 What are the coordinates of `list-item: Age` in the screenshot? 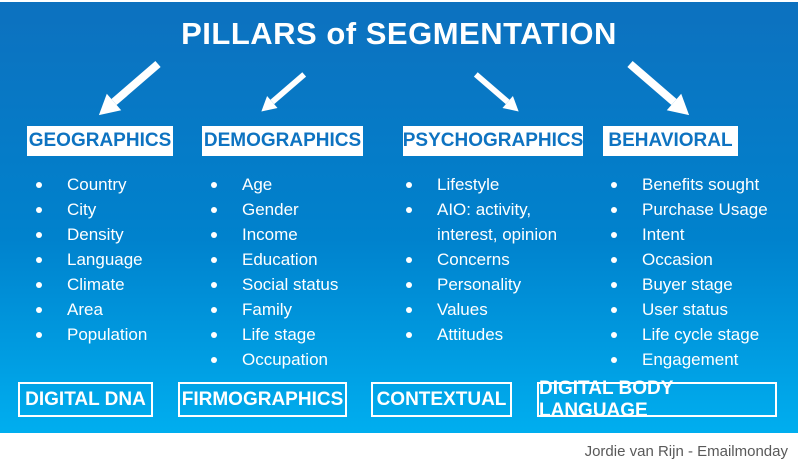 It's located at (274, 184).